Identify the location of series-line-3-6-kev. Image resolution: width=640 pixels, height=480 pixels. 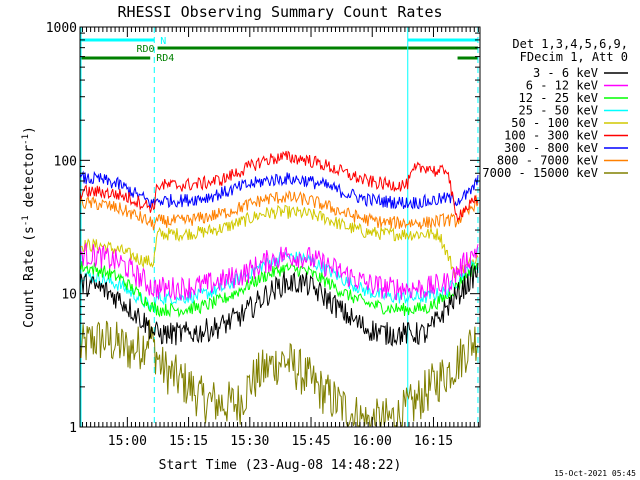
(279, 304).